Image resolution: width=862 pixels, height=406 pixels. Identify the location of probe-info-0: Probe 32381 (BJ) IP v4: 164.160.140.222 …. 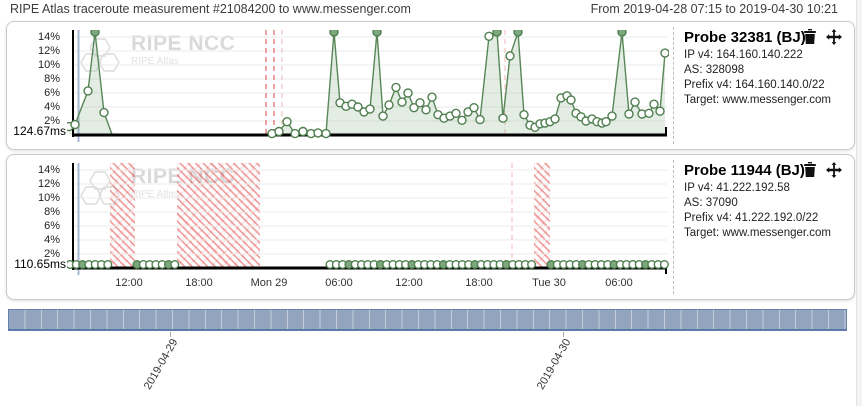
(758, 68).